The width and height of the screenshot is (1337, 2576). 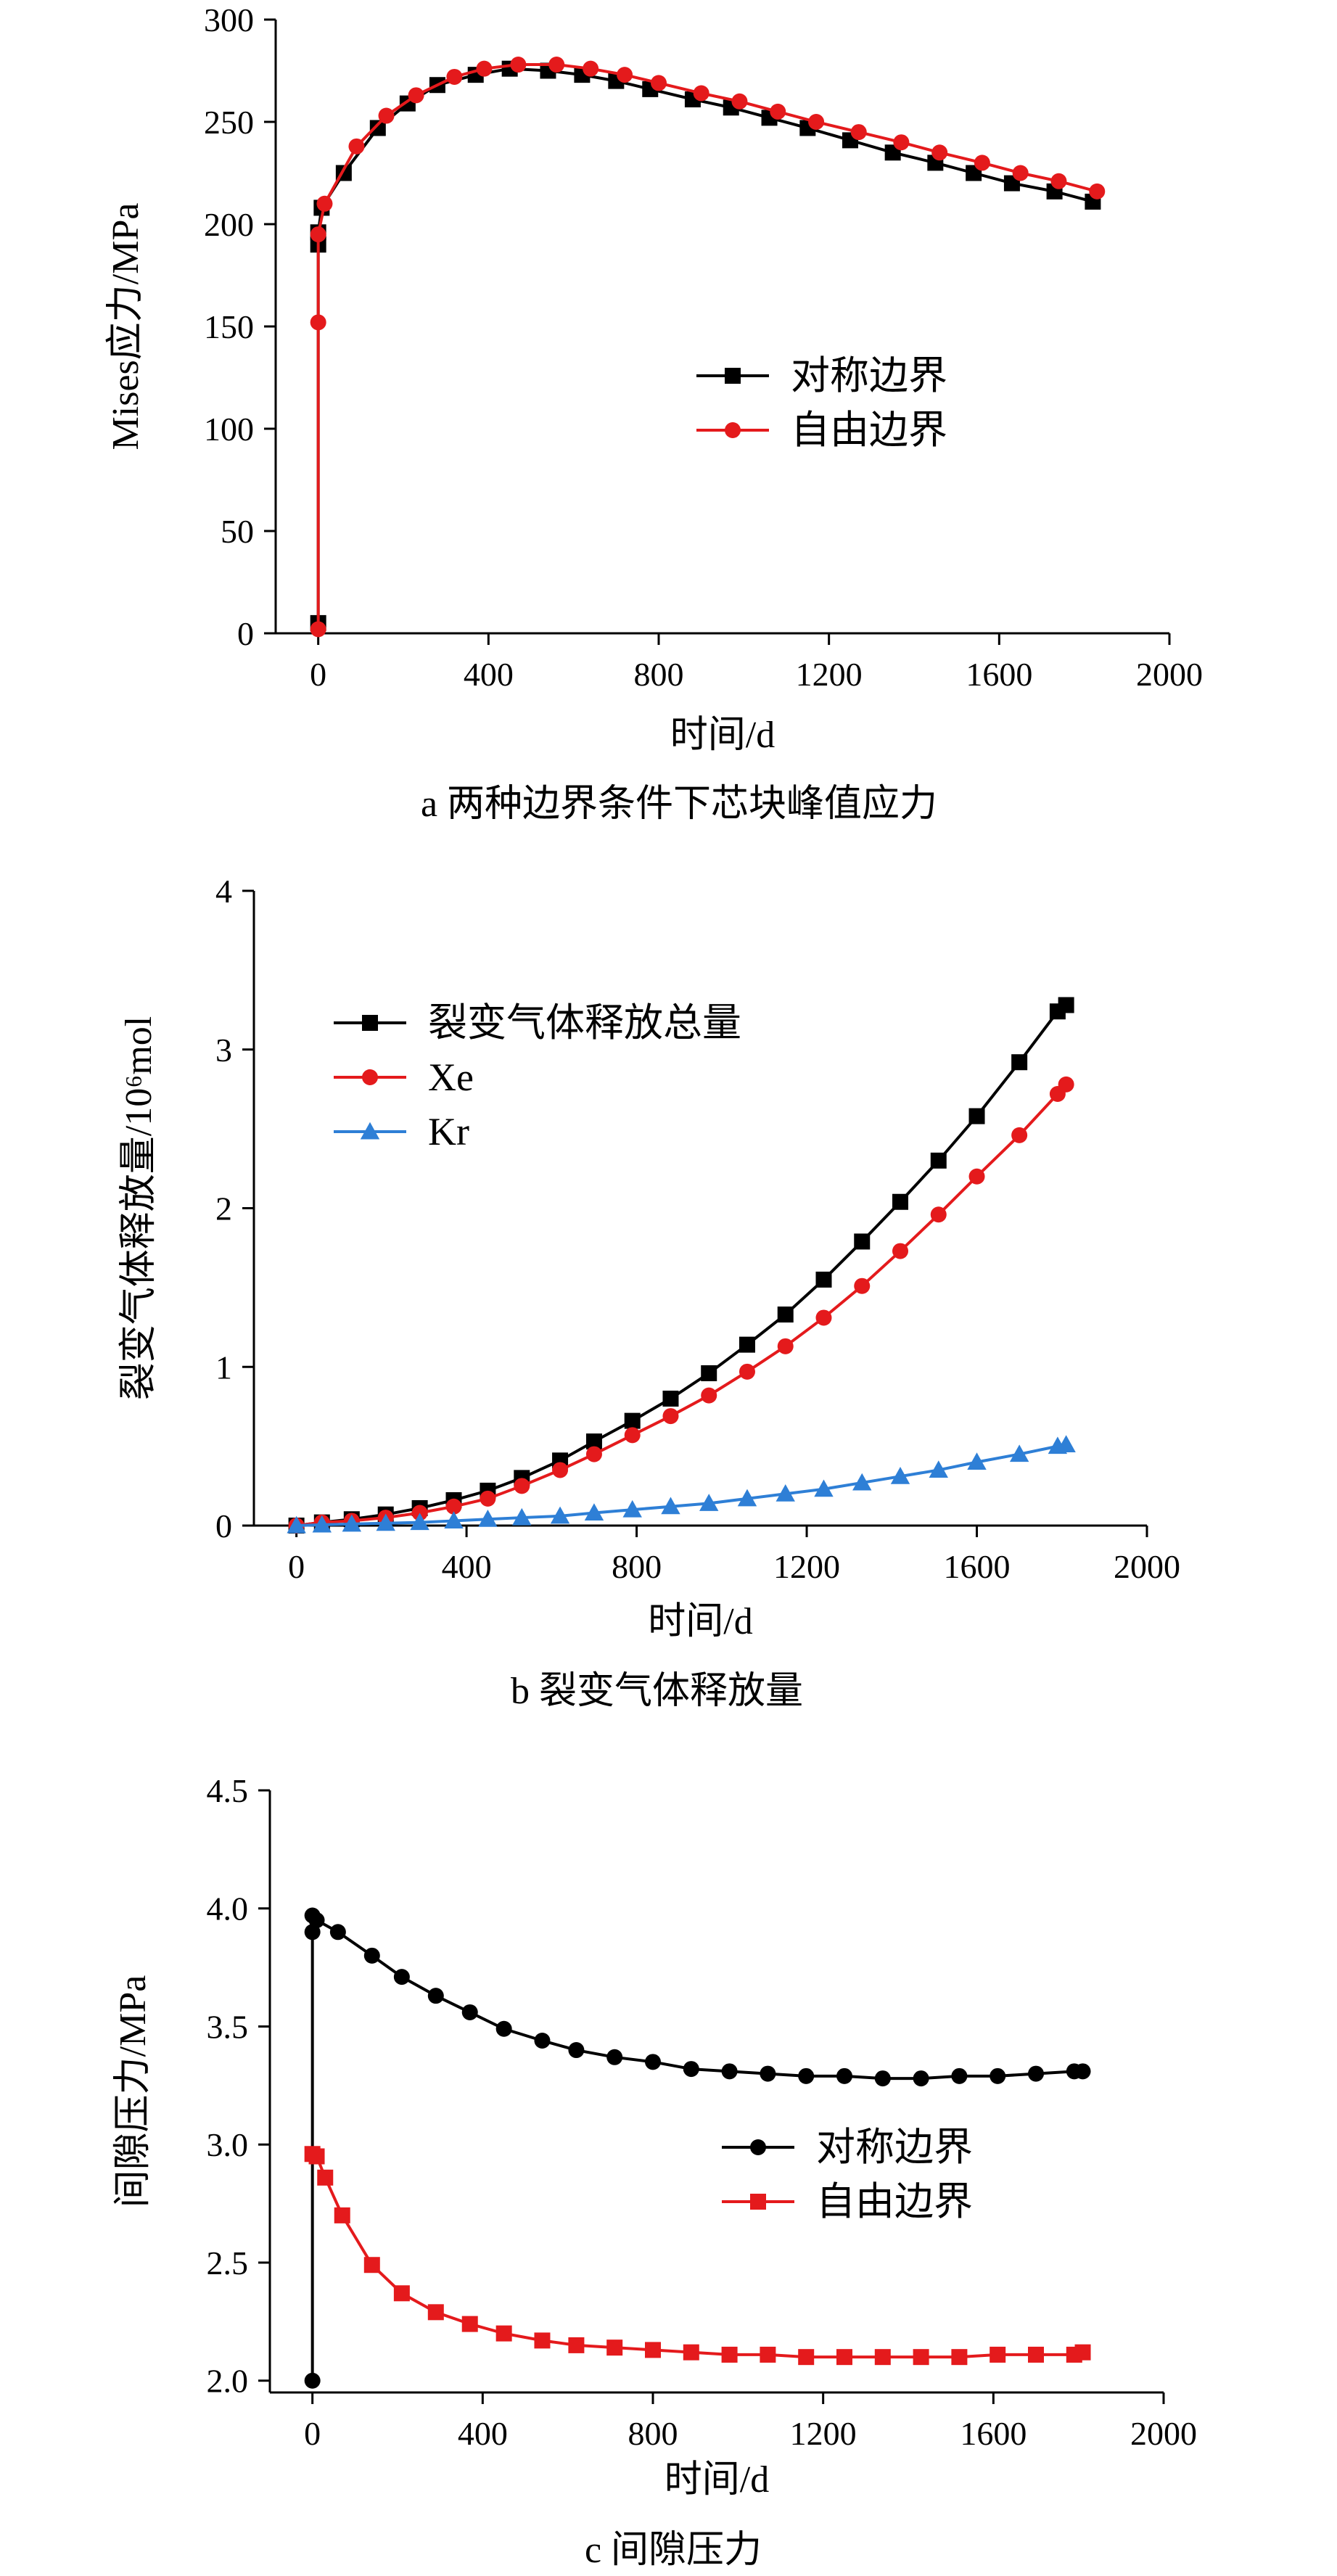 I want to click on y-tick-label: 300, so click(x=229, y=19).